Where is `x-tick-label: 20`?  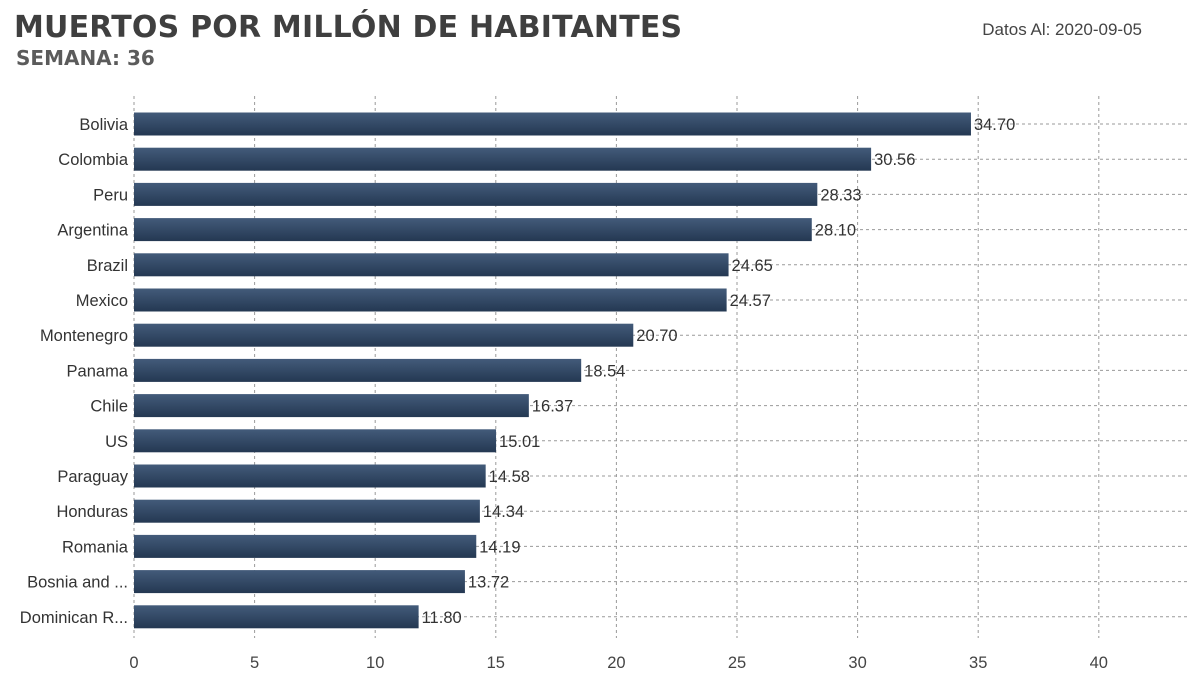 x-tick-label: 20 is located at coordinates (616, 663).